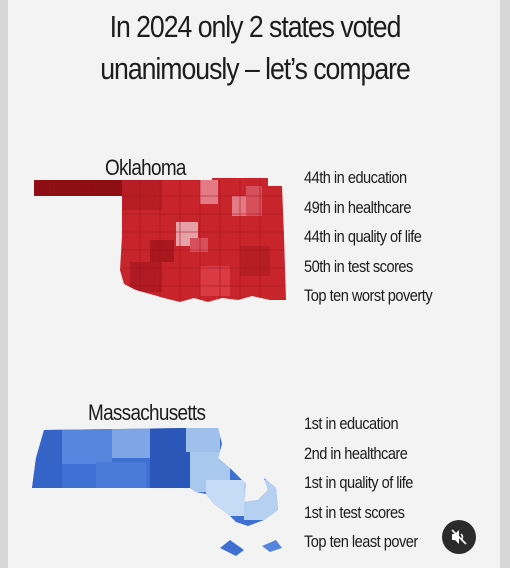 Image resolution: width=510 pixels, height=568 pixels. Describe the element at coordinates (255, 68) in the screenshot. I see `title-line-2: unanimously – let’s compare` at that location.